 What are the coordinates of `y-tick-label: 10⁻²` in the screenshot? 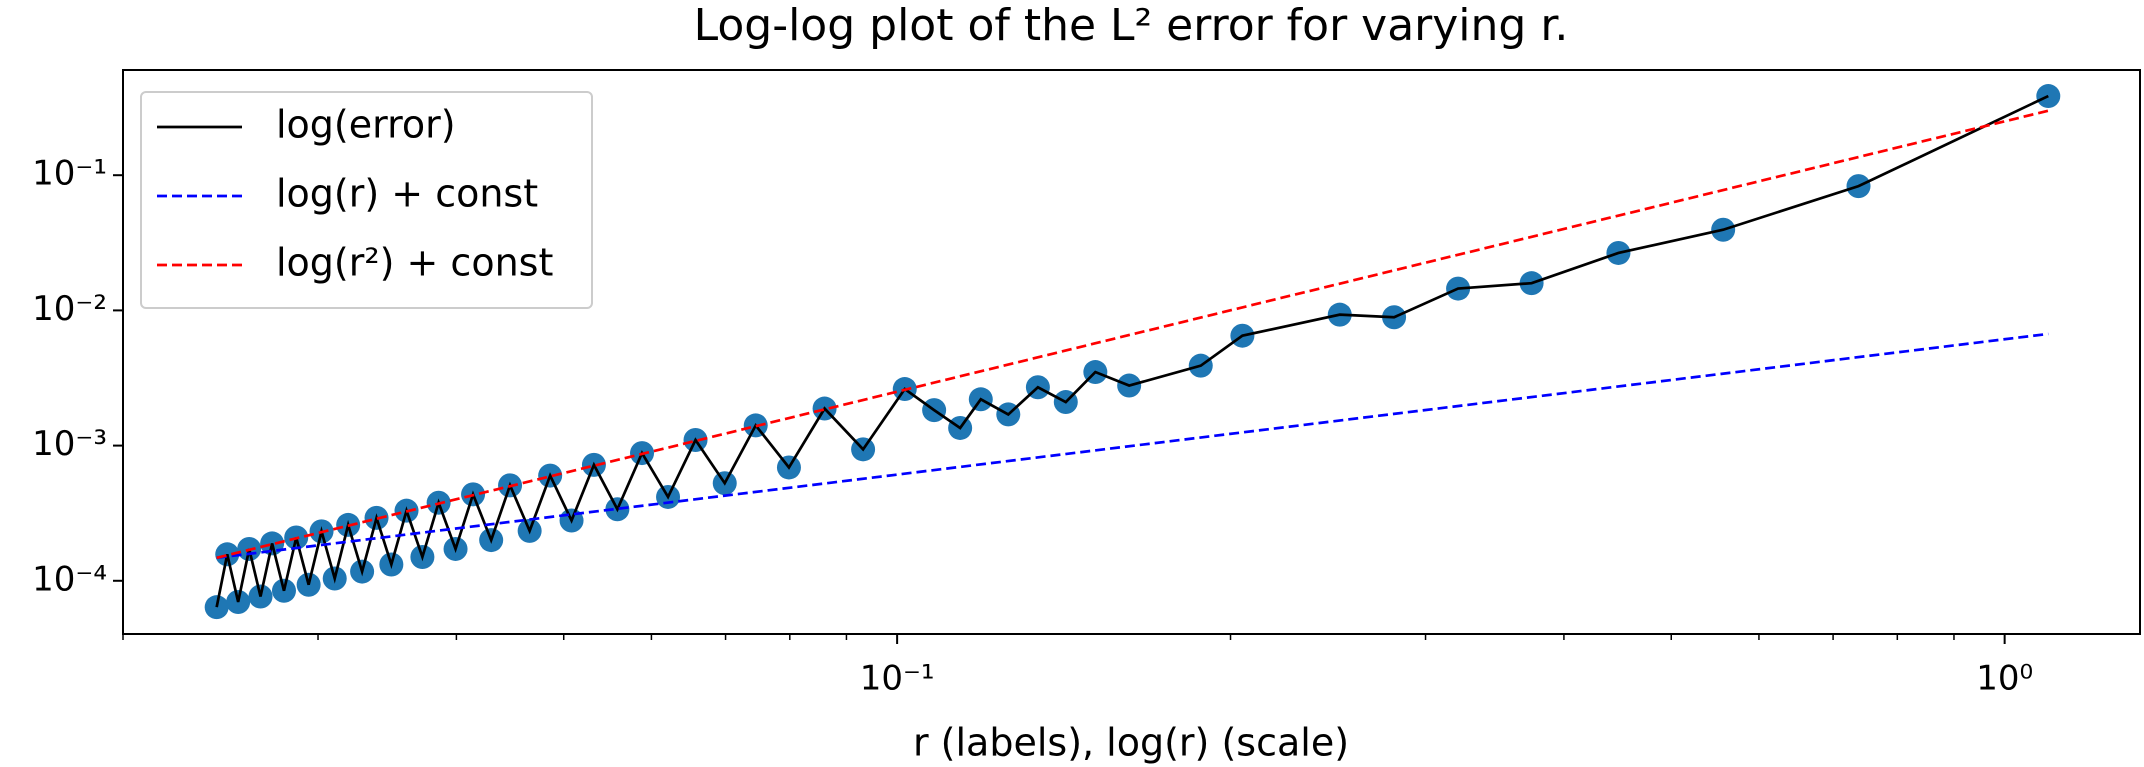 It's located at (69, 309).